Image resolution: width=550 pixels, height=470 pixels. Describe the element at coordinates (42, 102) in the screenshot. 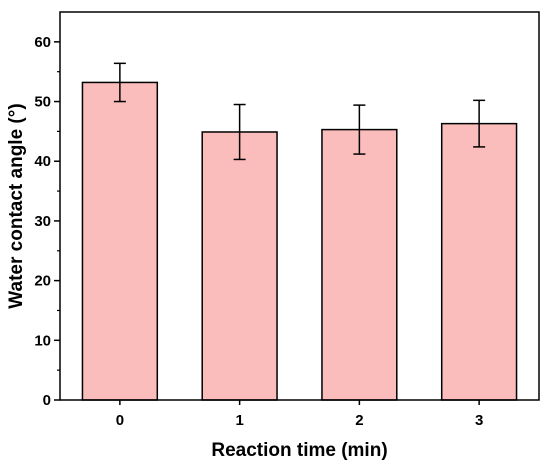

I see `y-tick-label: 50` at that location.